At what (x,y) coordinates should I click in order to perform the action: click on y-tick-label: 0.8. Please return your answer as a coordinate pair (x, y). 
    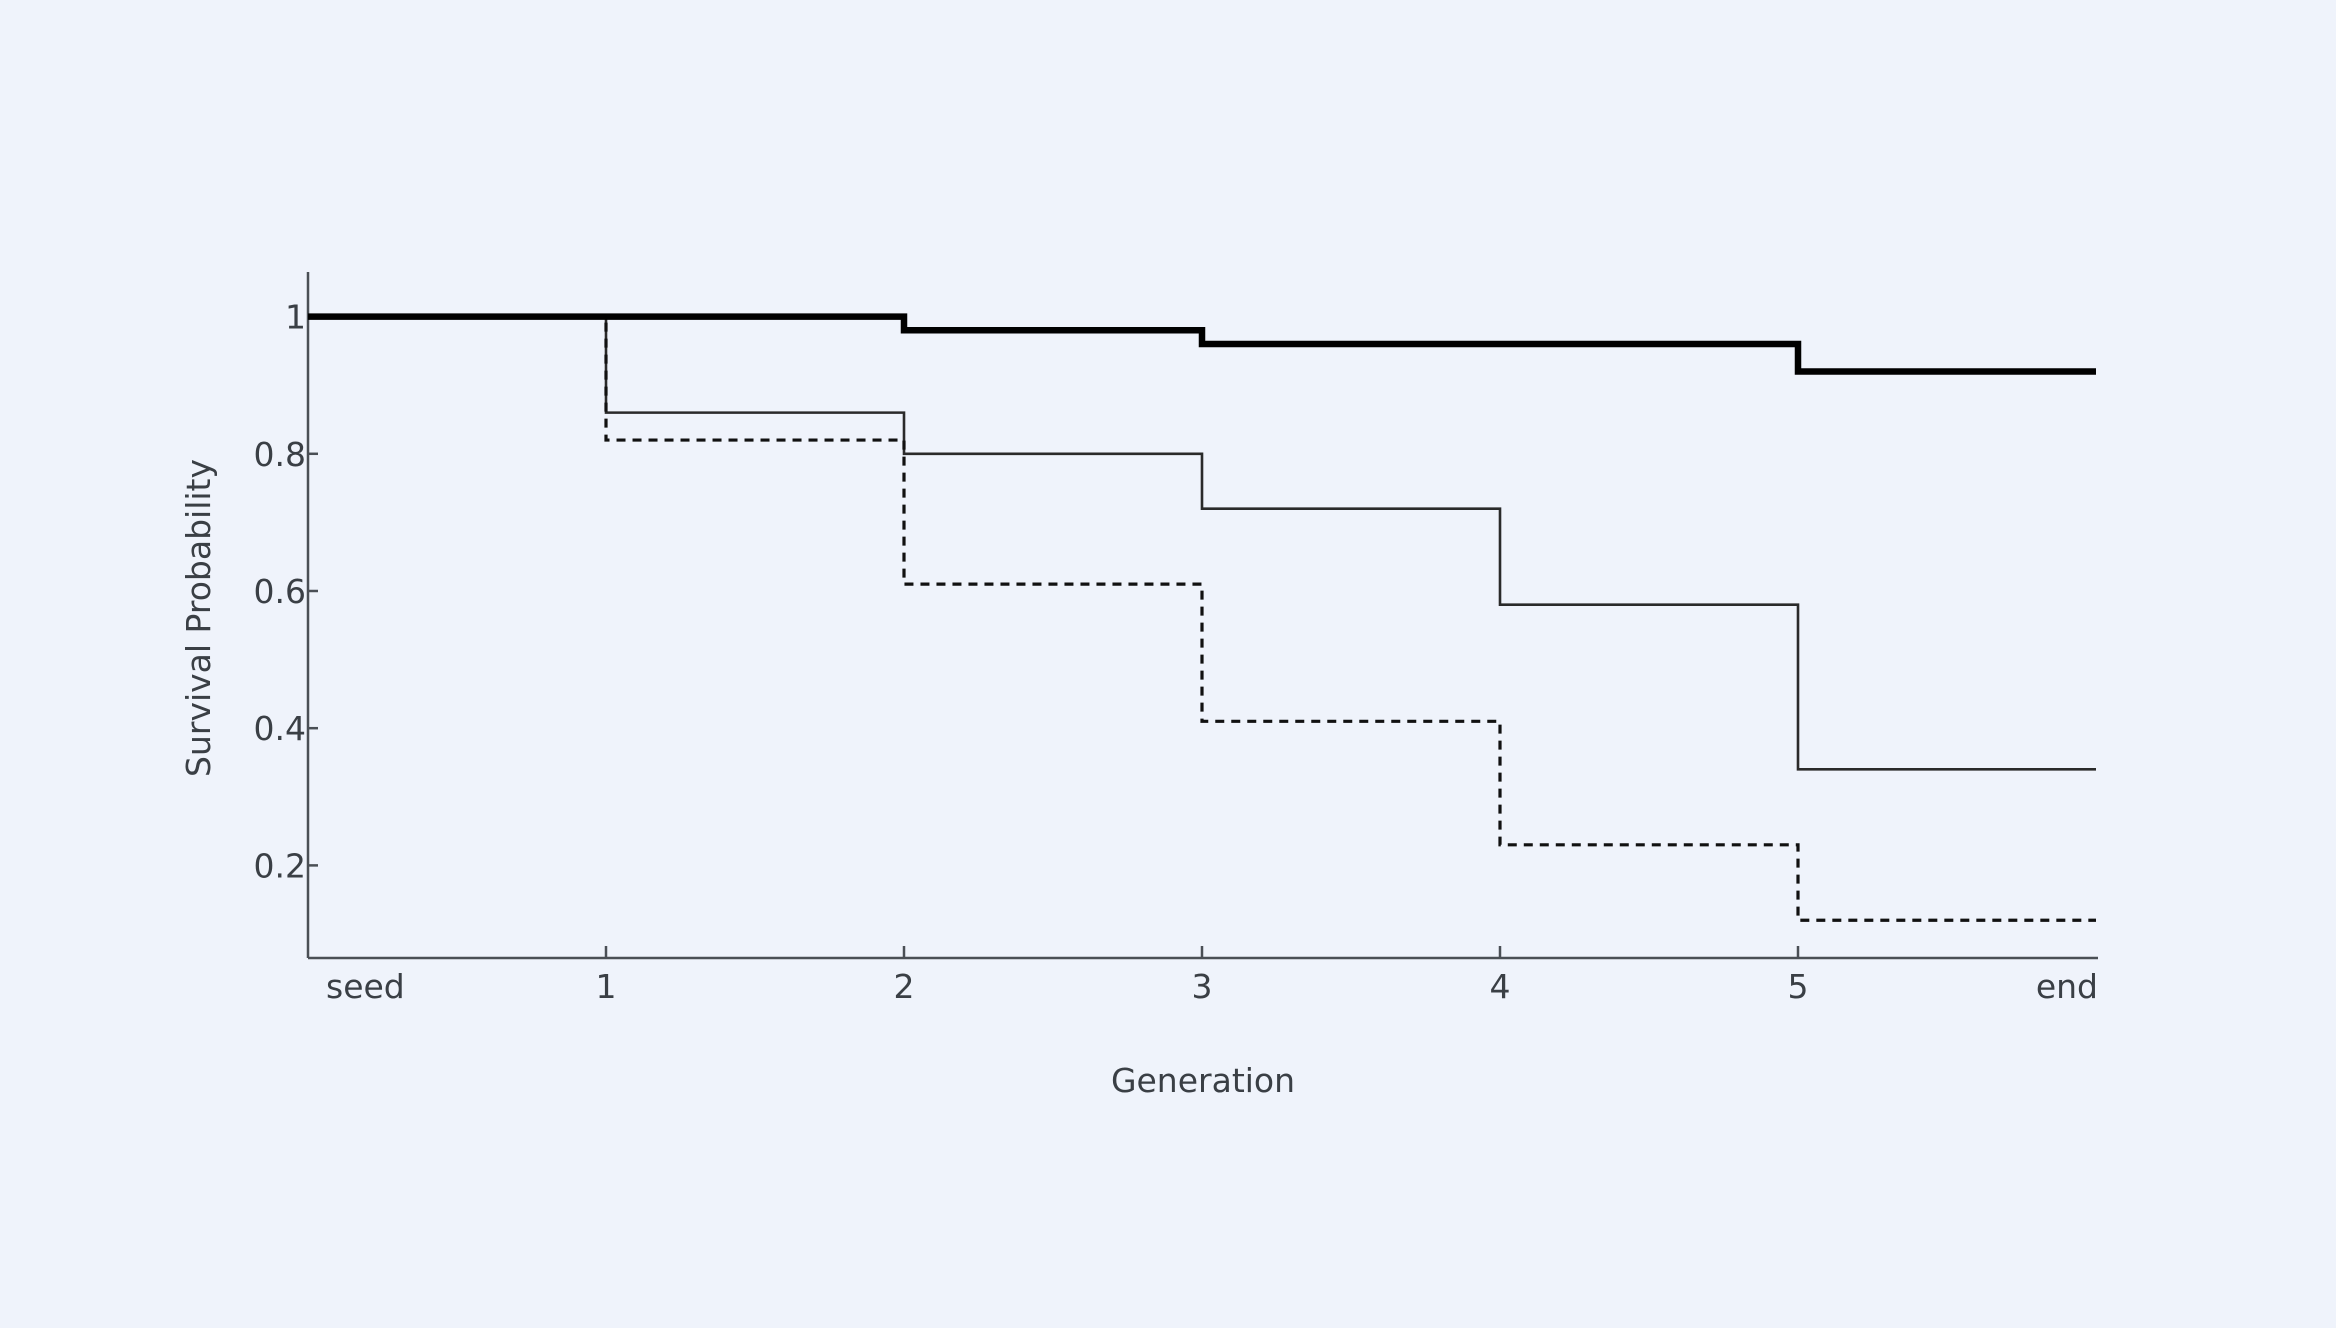
    Looking at the image, I should click on (280, 454).